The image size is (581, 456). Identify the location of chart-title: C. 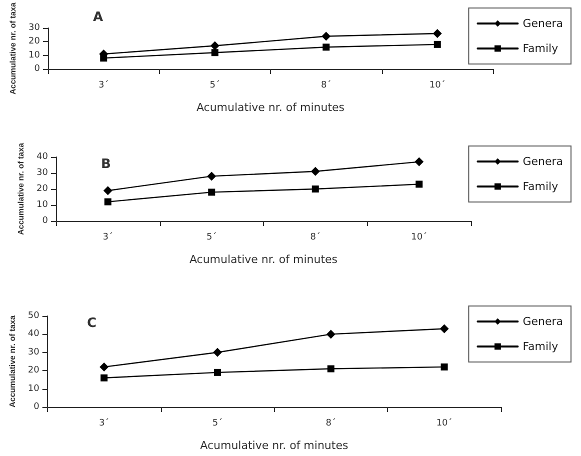
(92, 323).